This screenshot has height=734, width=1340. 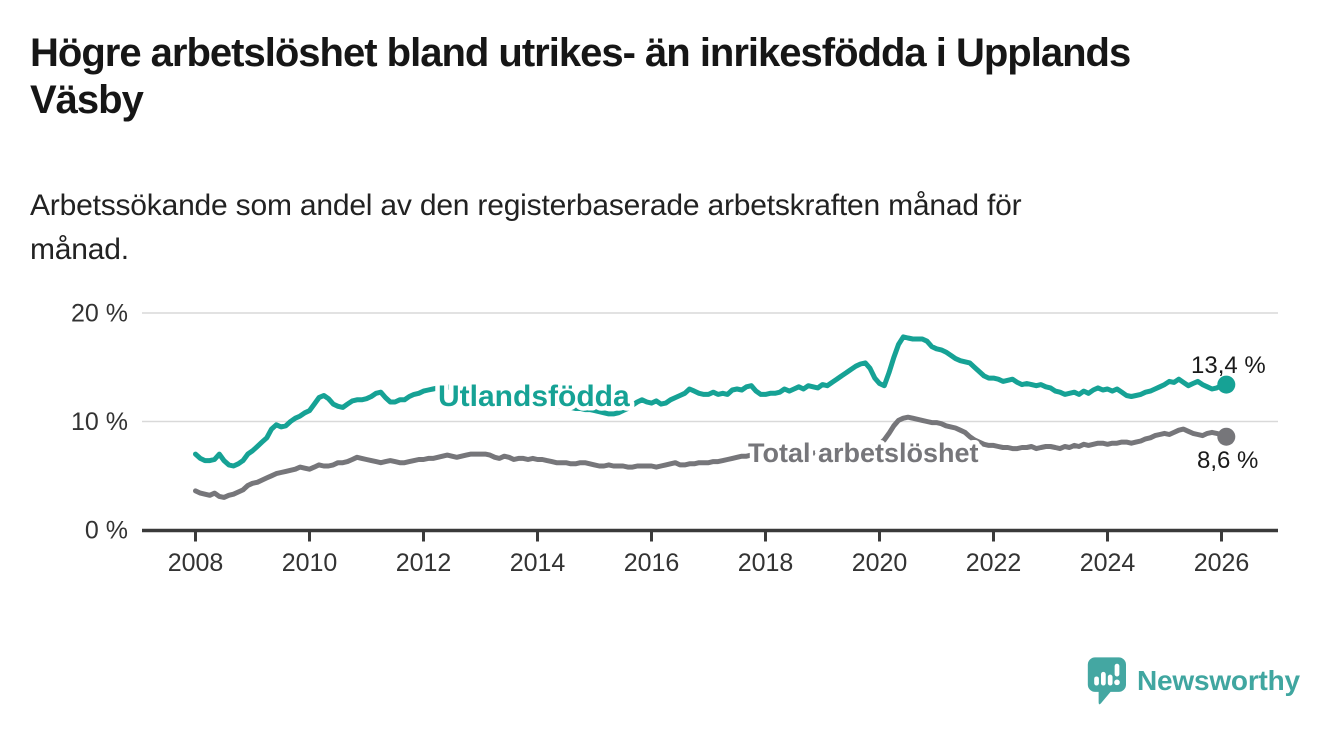 I want to click on x-axis-ticks, so click(x=708, y=536).